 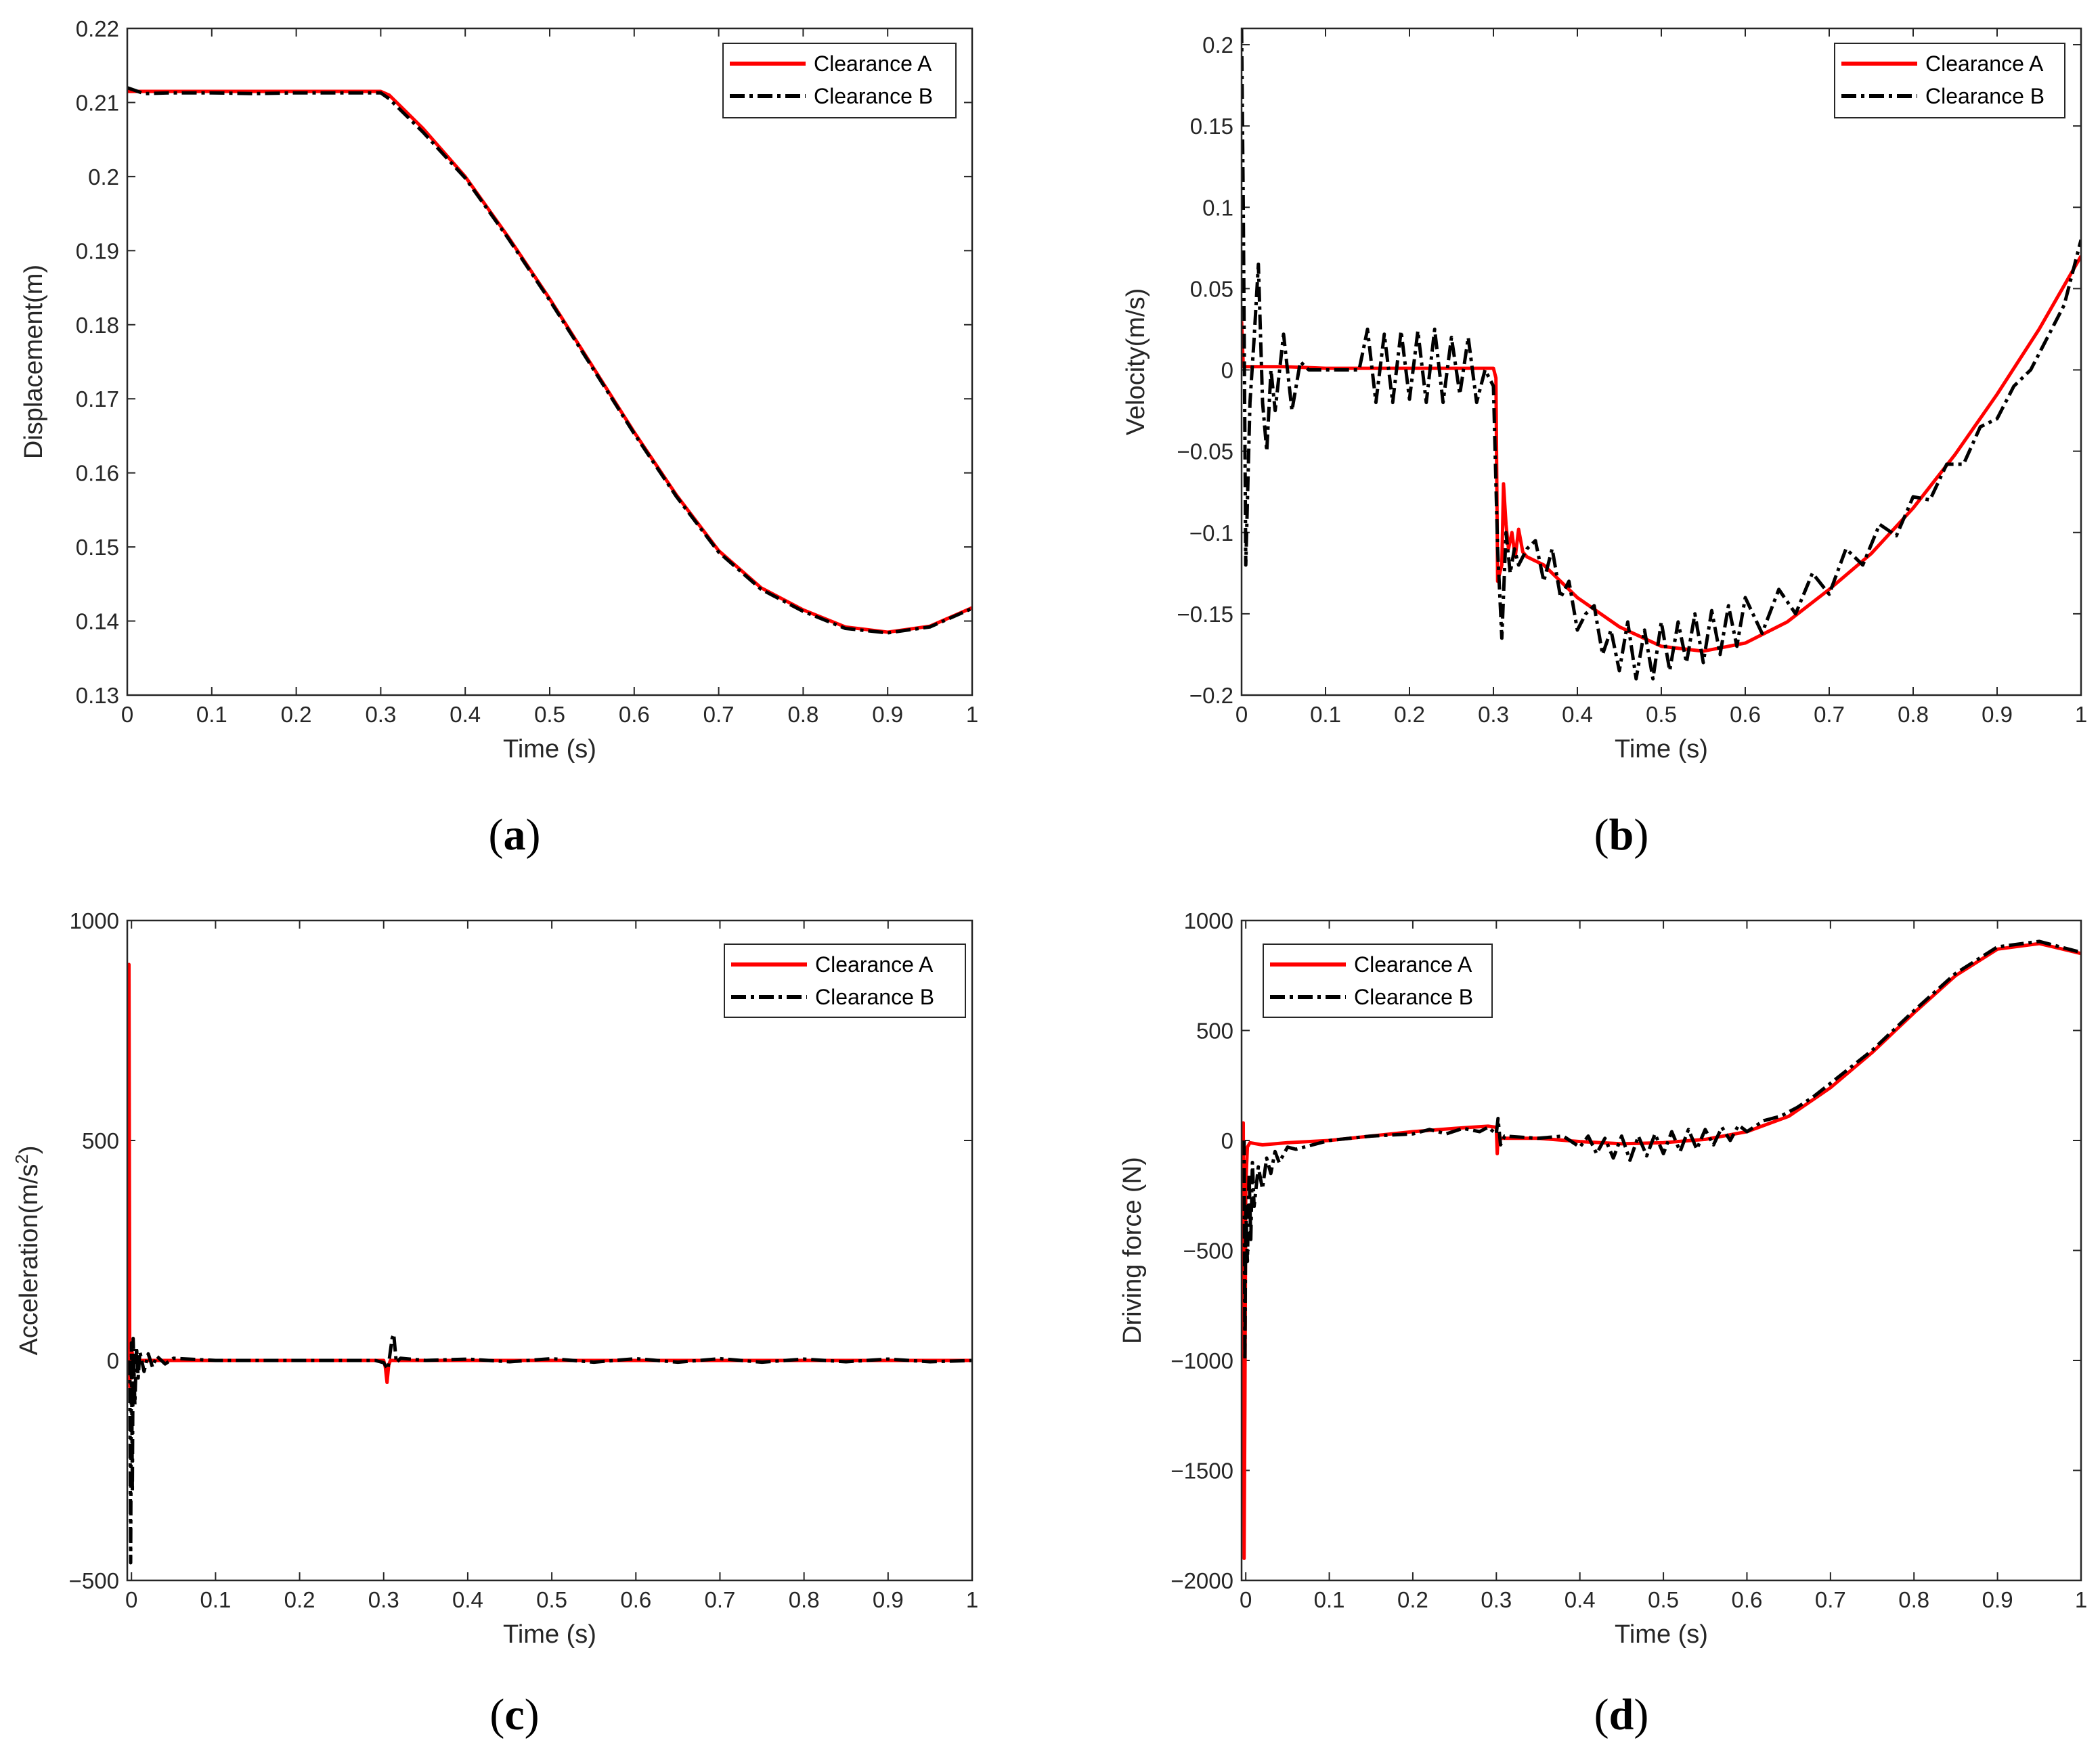 What do you see at coordinates (97, 325) in the screenshot?
I see `y-tick-label: 0.18` at bounding box center [97, 325].